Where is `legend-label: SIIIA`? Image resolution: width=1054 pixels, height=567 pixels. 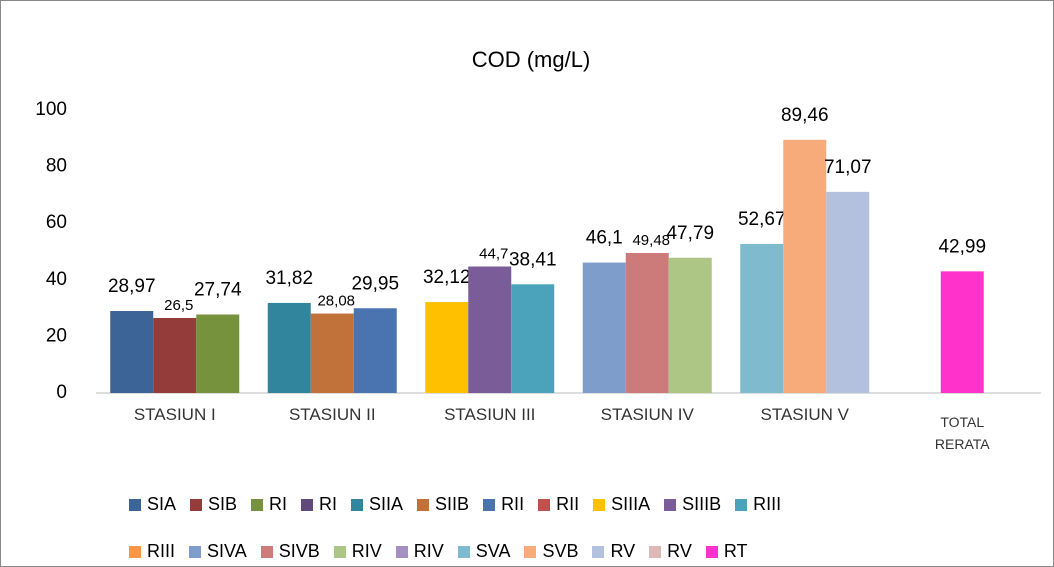
legend-label: SIIIA is located at coordinates (631, 504).